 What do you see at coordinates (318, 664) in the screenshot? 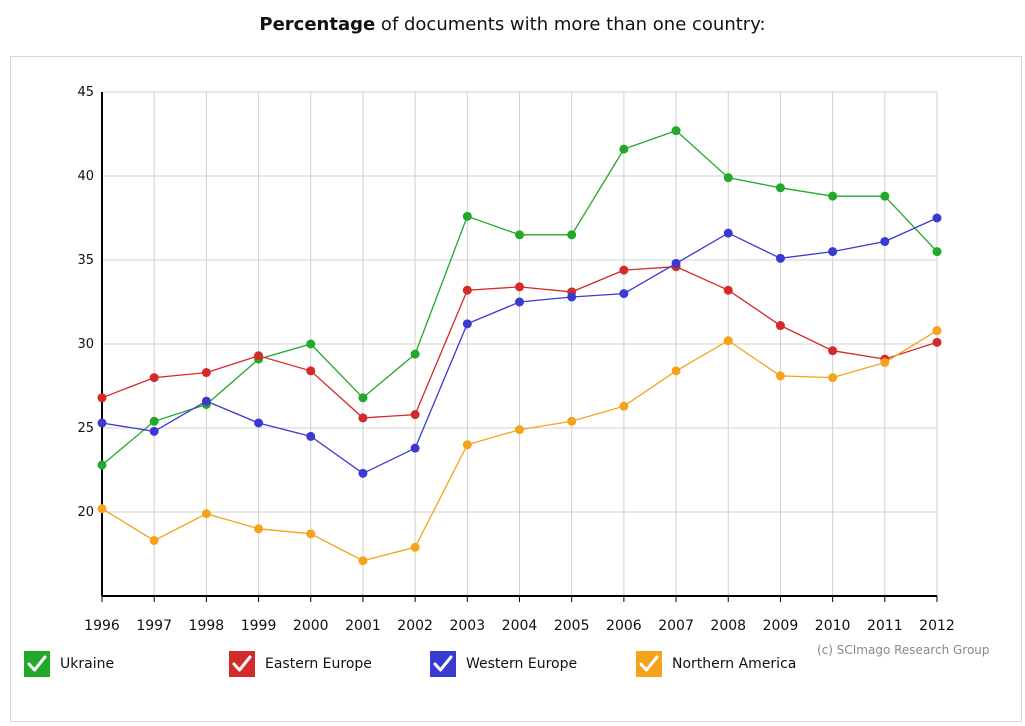
I see `legend-label: Eastern Europe` at bounding box center [318, 664].